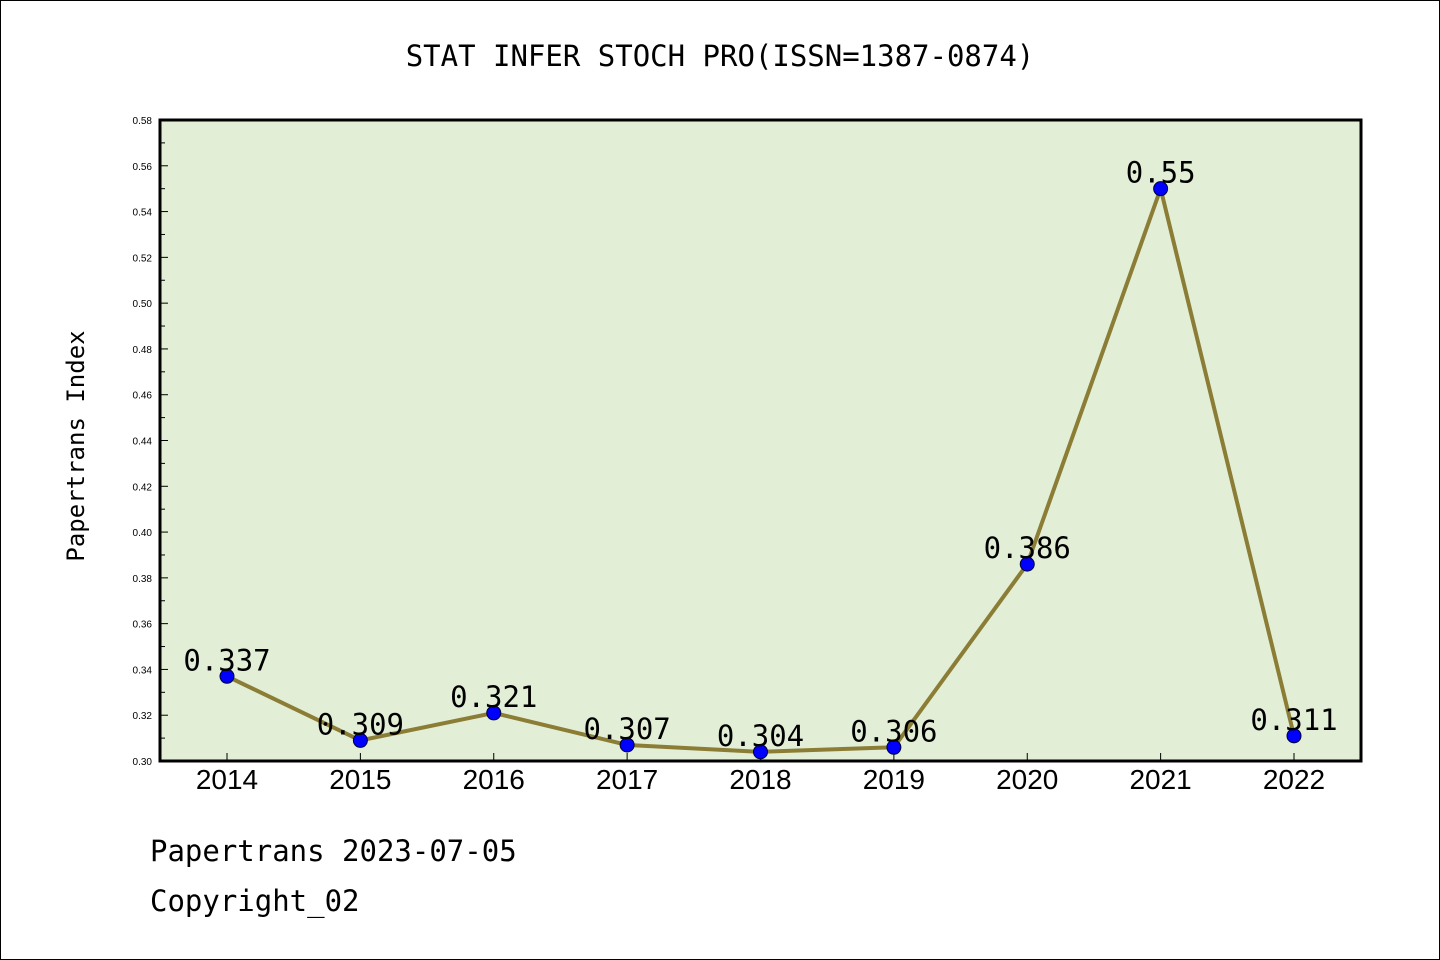  I want to click on footer-date: Papertrans 2023-07-05, so click(333, 851).